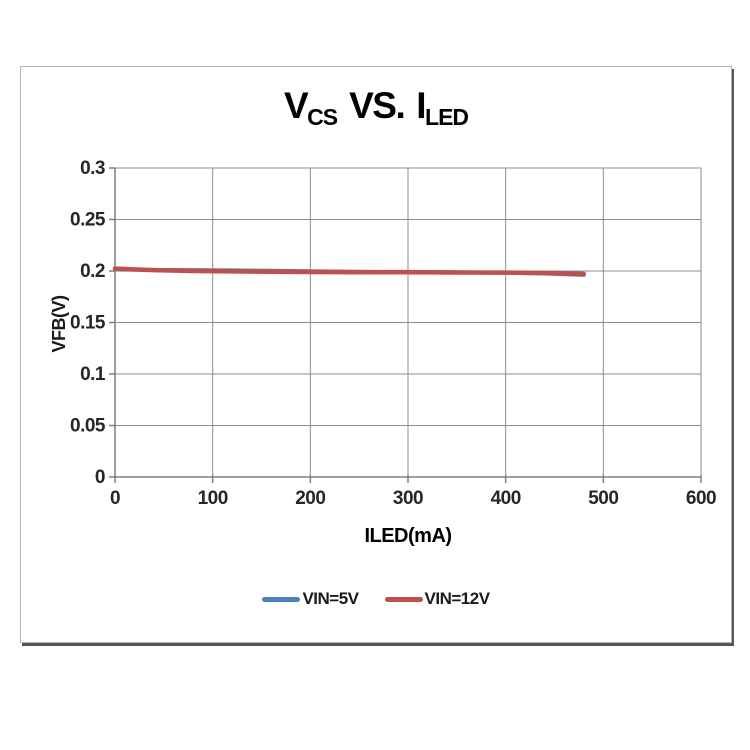  I want to click on y-axis-label: VFB(V), so click(59, 324).